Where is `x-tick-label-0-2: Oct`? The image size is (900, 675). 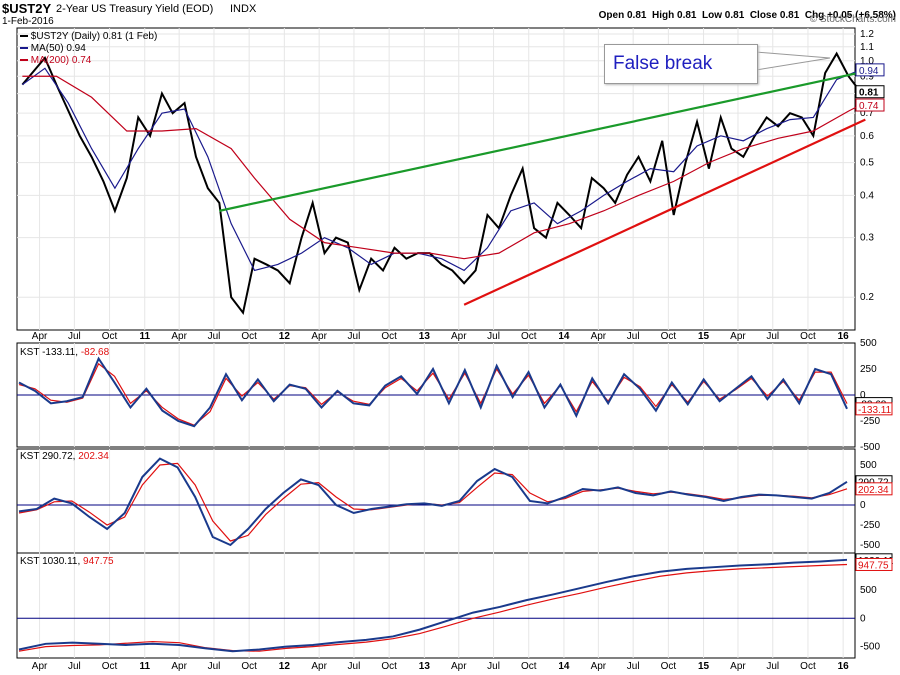 x-tick-label-0-2: Oct is located at coordinates (110, 336).